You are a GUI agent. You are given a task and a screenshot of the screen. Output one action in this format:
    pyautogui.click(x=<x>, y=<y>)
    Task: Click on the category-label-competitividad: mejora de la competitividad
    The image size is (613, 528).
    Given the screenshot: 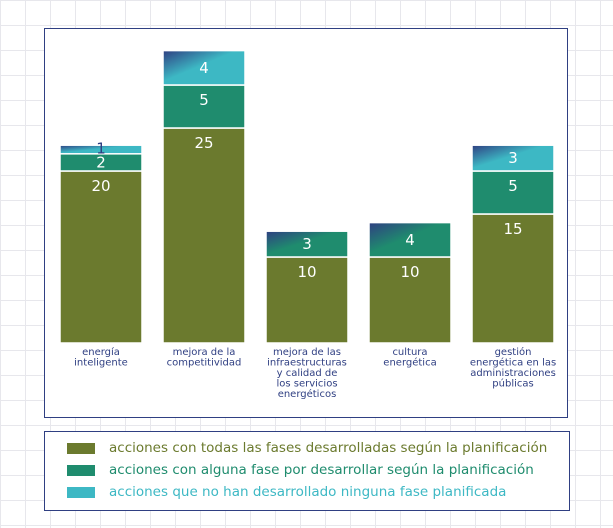 What is the action you would take?
    pyautogui.click(x=204, y=358)
    